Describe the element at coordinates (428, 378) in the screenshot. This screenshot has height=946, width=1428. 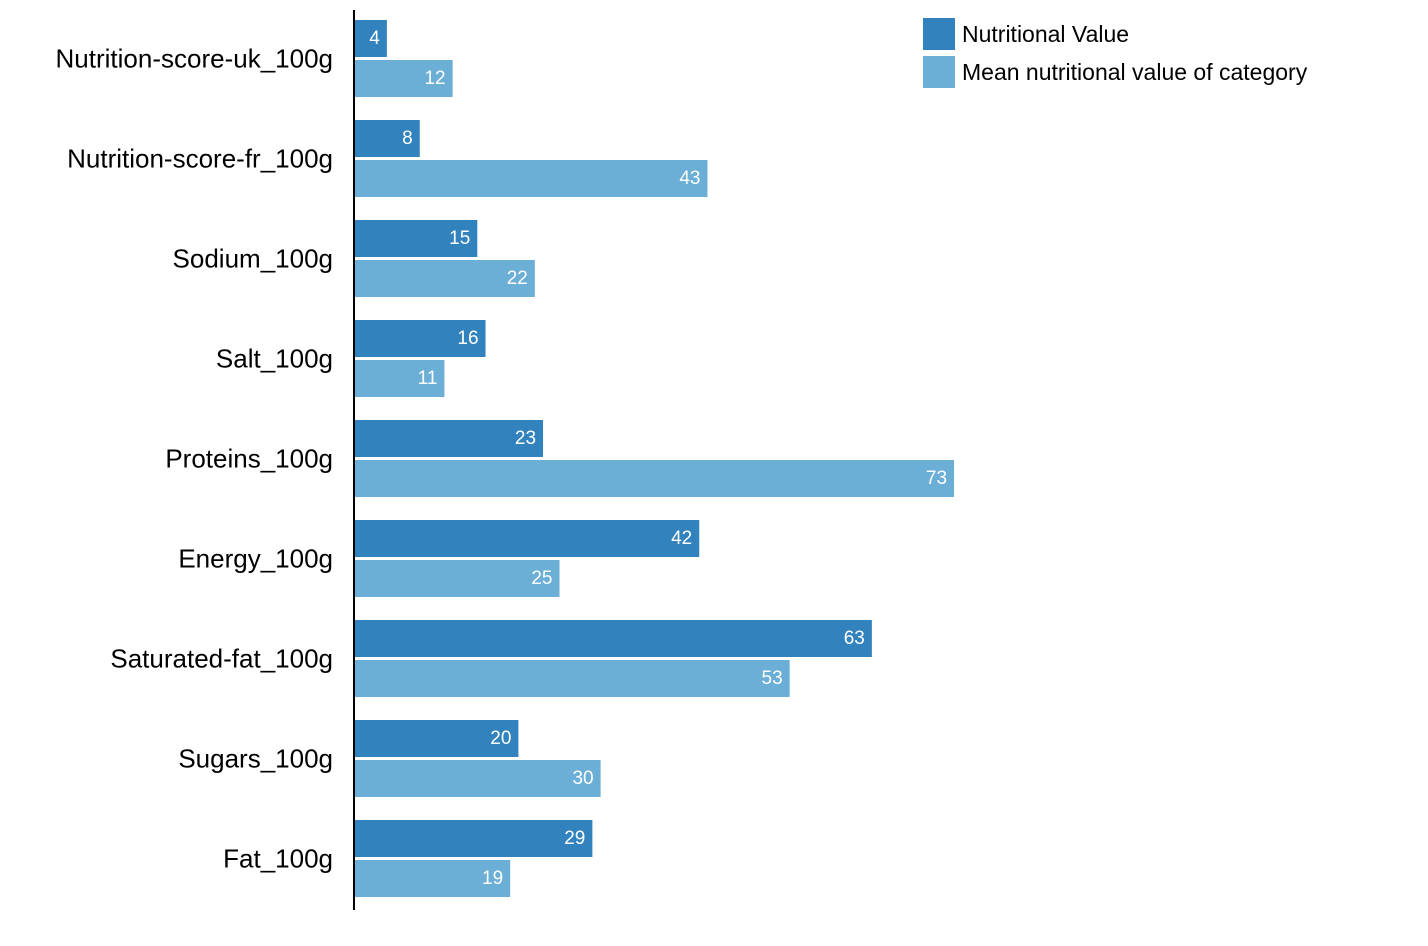
I see `bar-value-label: 11` at that location.